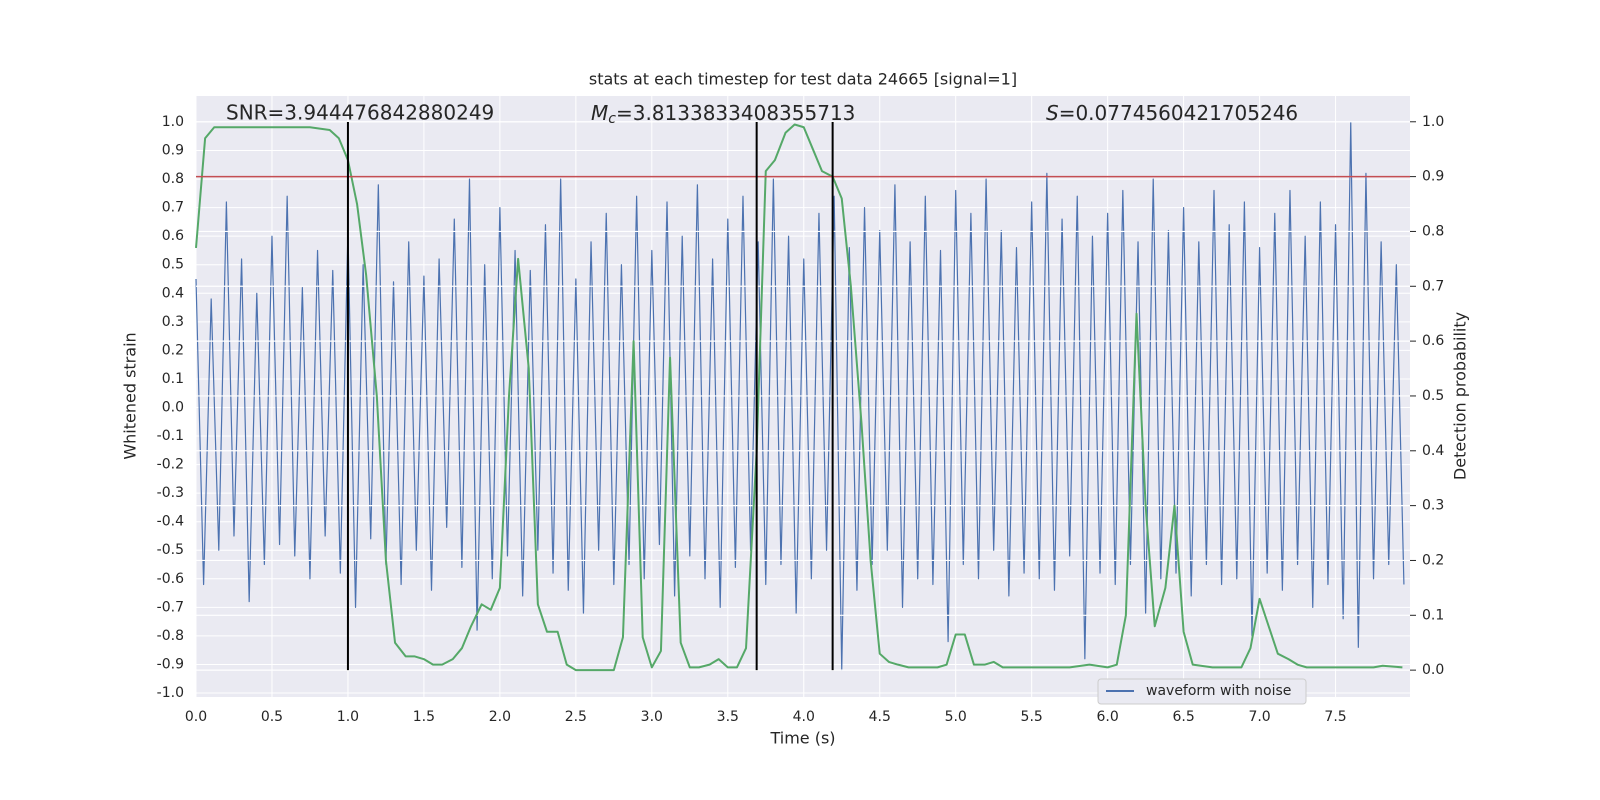 This screenshot has height=800, width=1600. I want to click on x-tick-label: 6.0, so click(1108, 717).